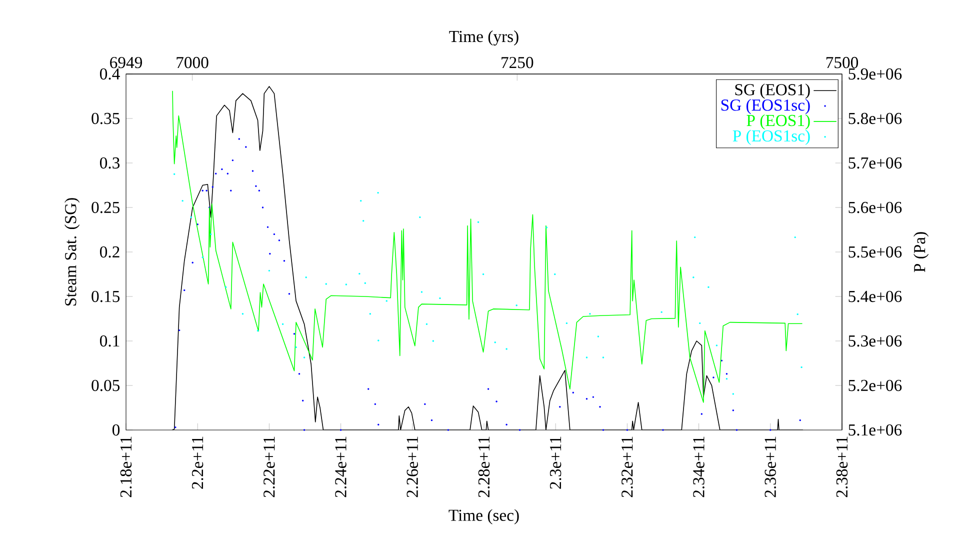  I want to click on x-tick-label: 2.3e+11, so click(556, 462).